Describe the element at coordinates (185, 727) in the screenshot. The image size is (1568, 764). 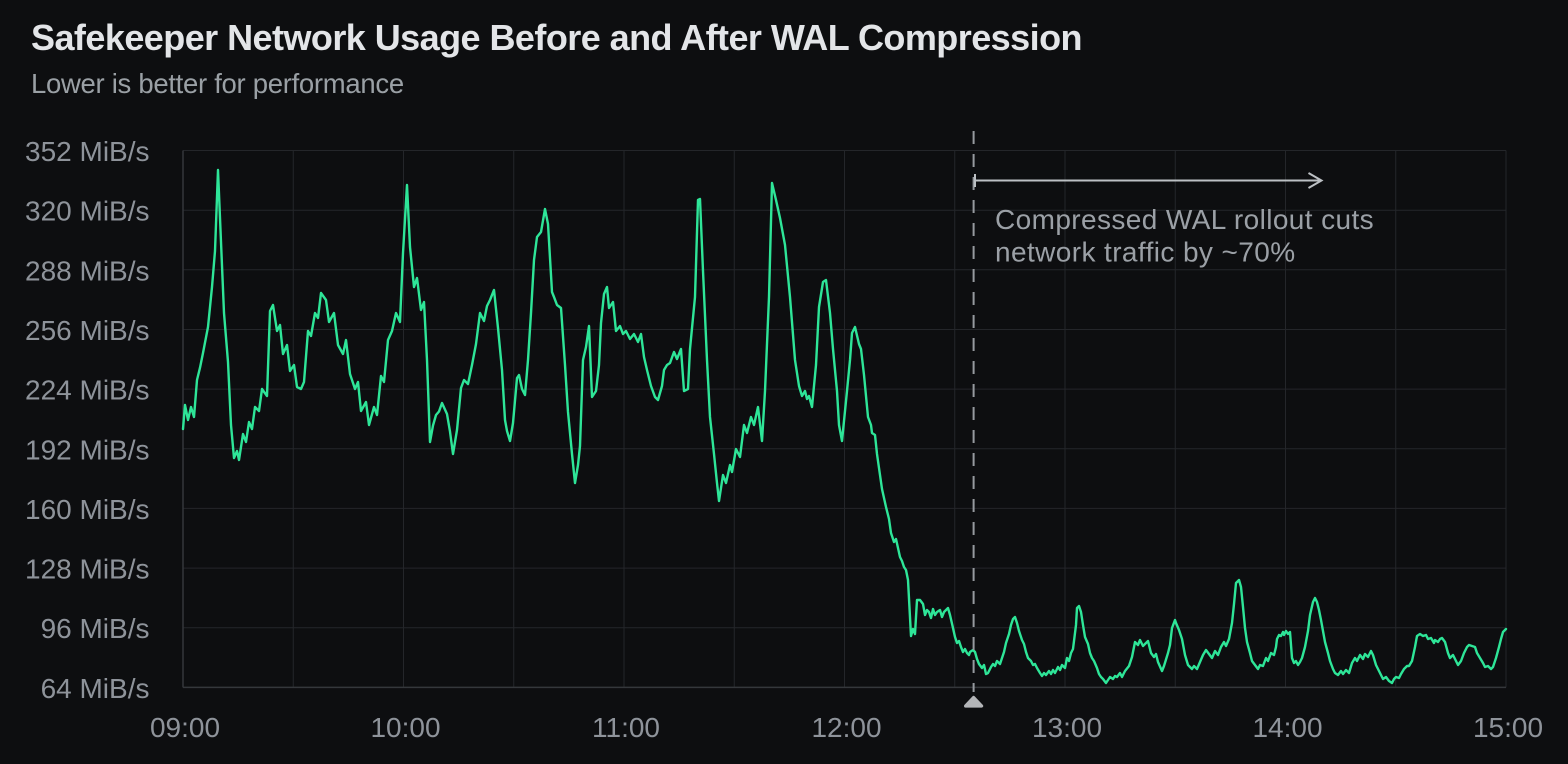
I see `svg-text: 09:00` at that location.